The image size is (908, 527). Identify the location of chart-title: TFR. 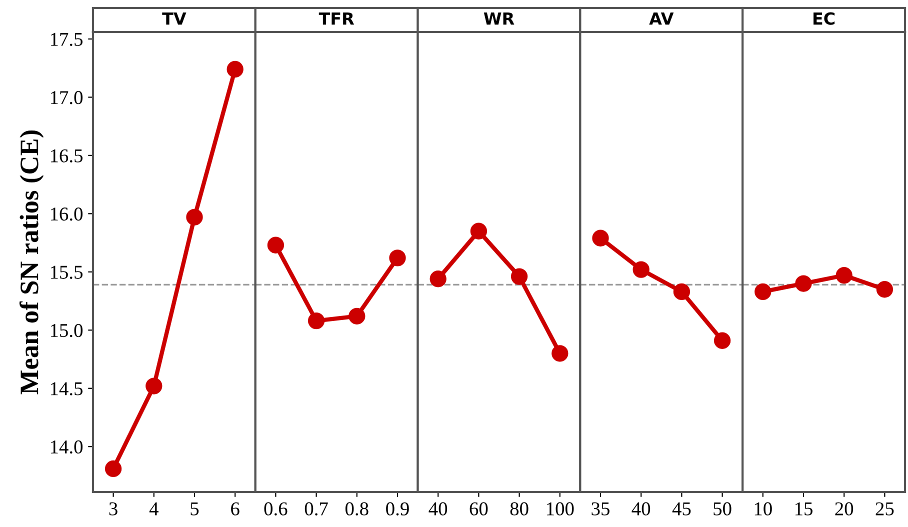
(336, 18).